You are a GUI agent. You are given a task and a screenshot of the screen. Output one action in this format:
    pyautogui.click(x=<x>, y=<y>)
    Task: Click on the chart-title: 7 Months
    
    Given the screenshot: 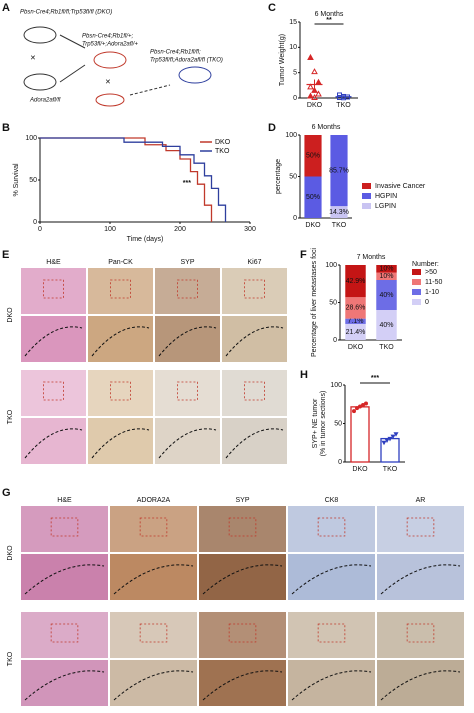 What is the action you would take?
    pyautogui.click(x=371, y=257)
    